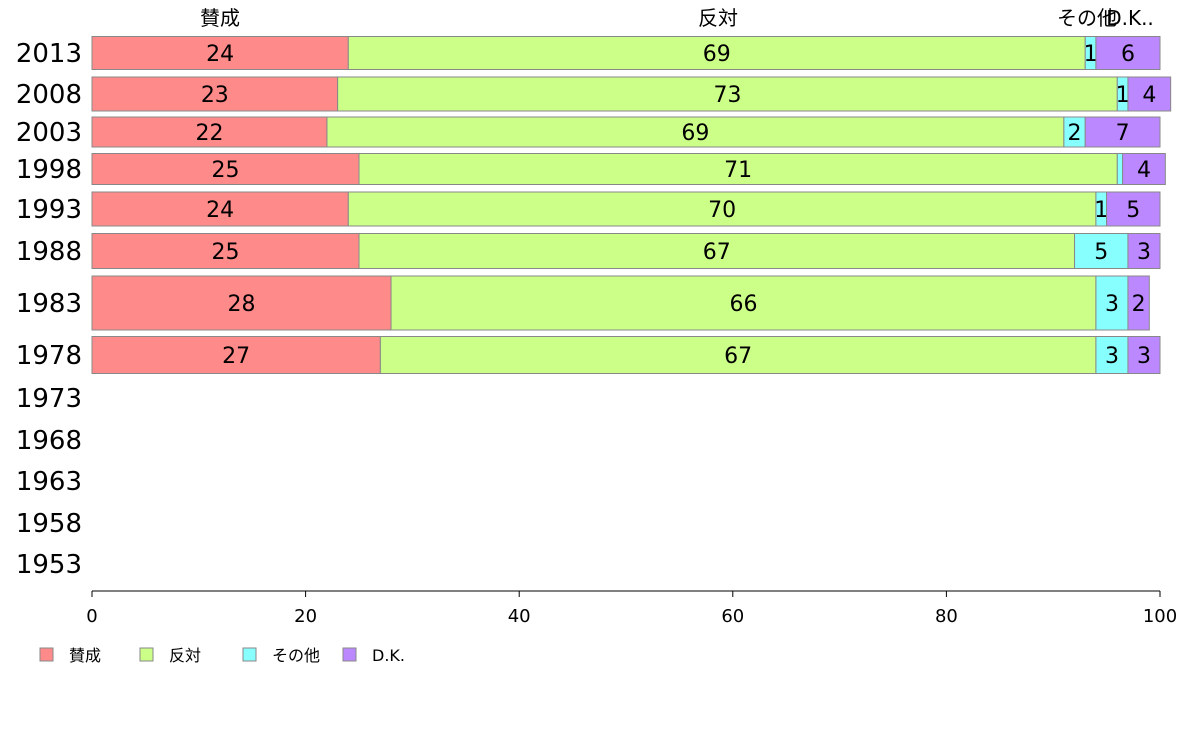 Image resolution: width=1188 pixels, height=736 pixels. I want to click on data-label-1993-series-1: 70, so click(722, 210).